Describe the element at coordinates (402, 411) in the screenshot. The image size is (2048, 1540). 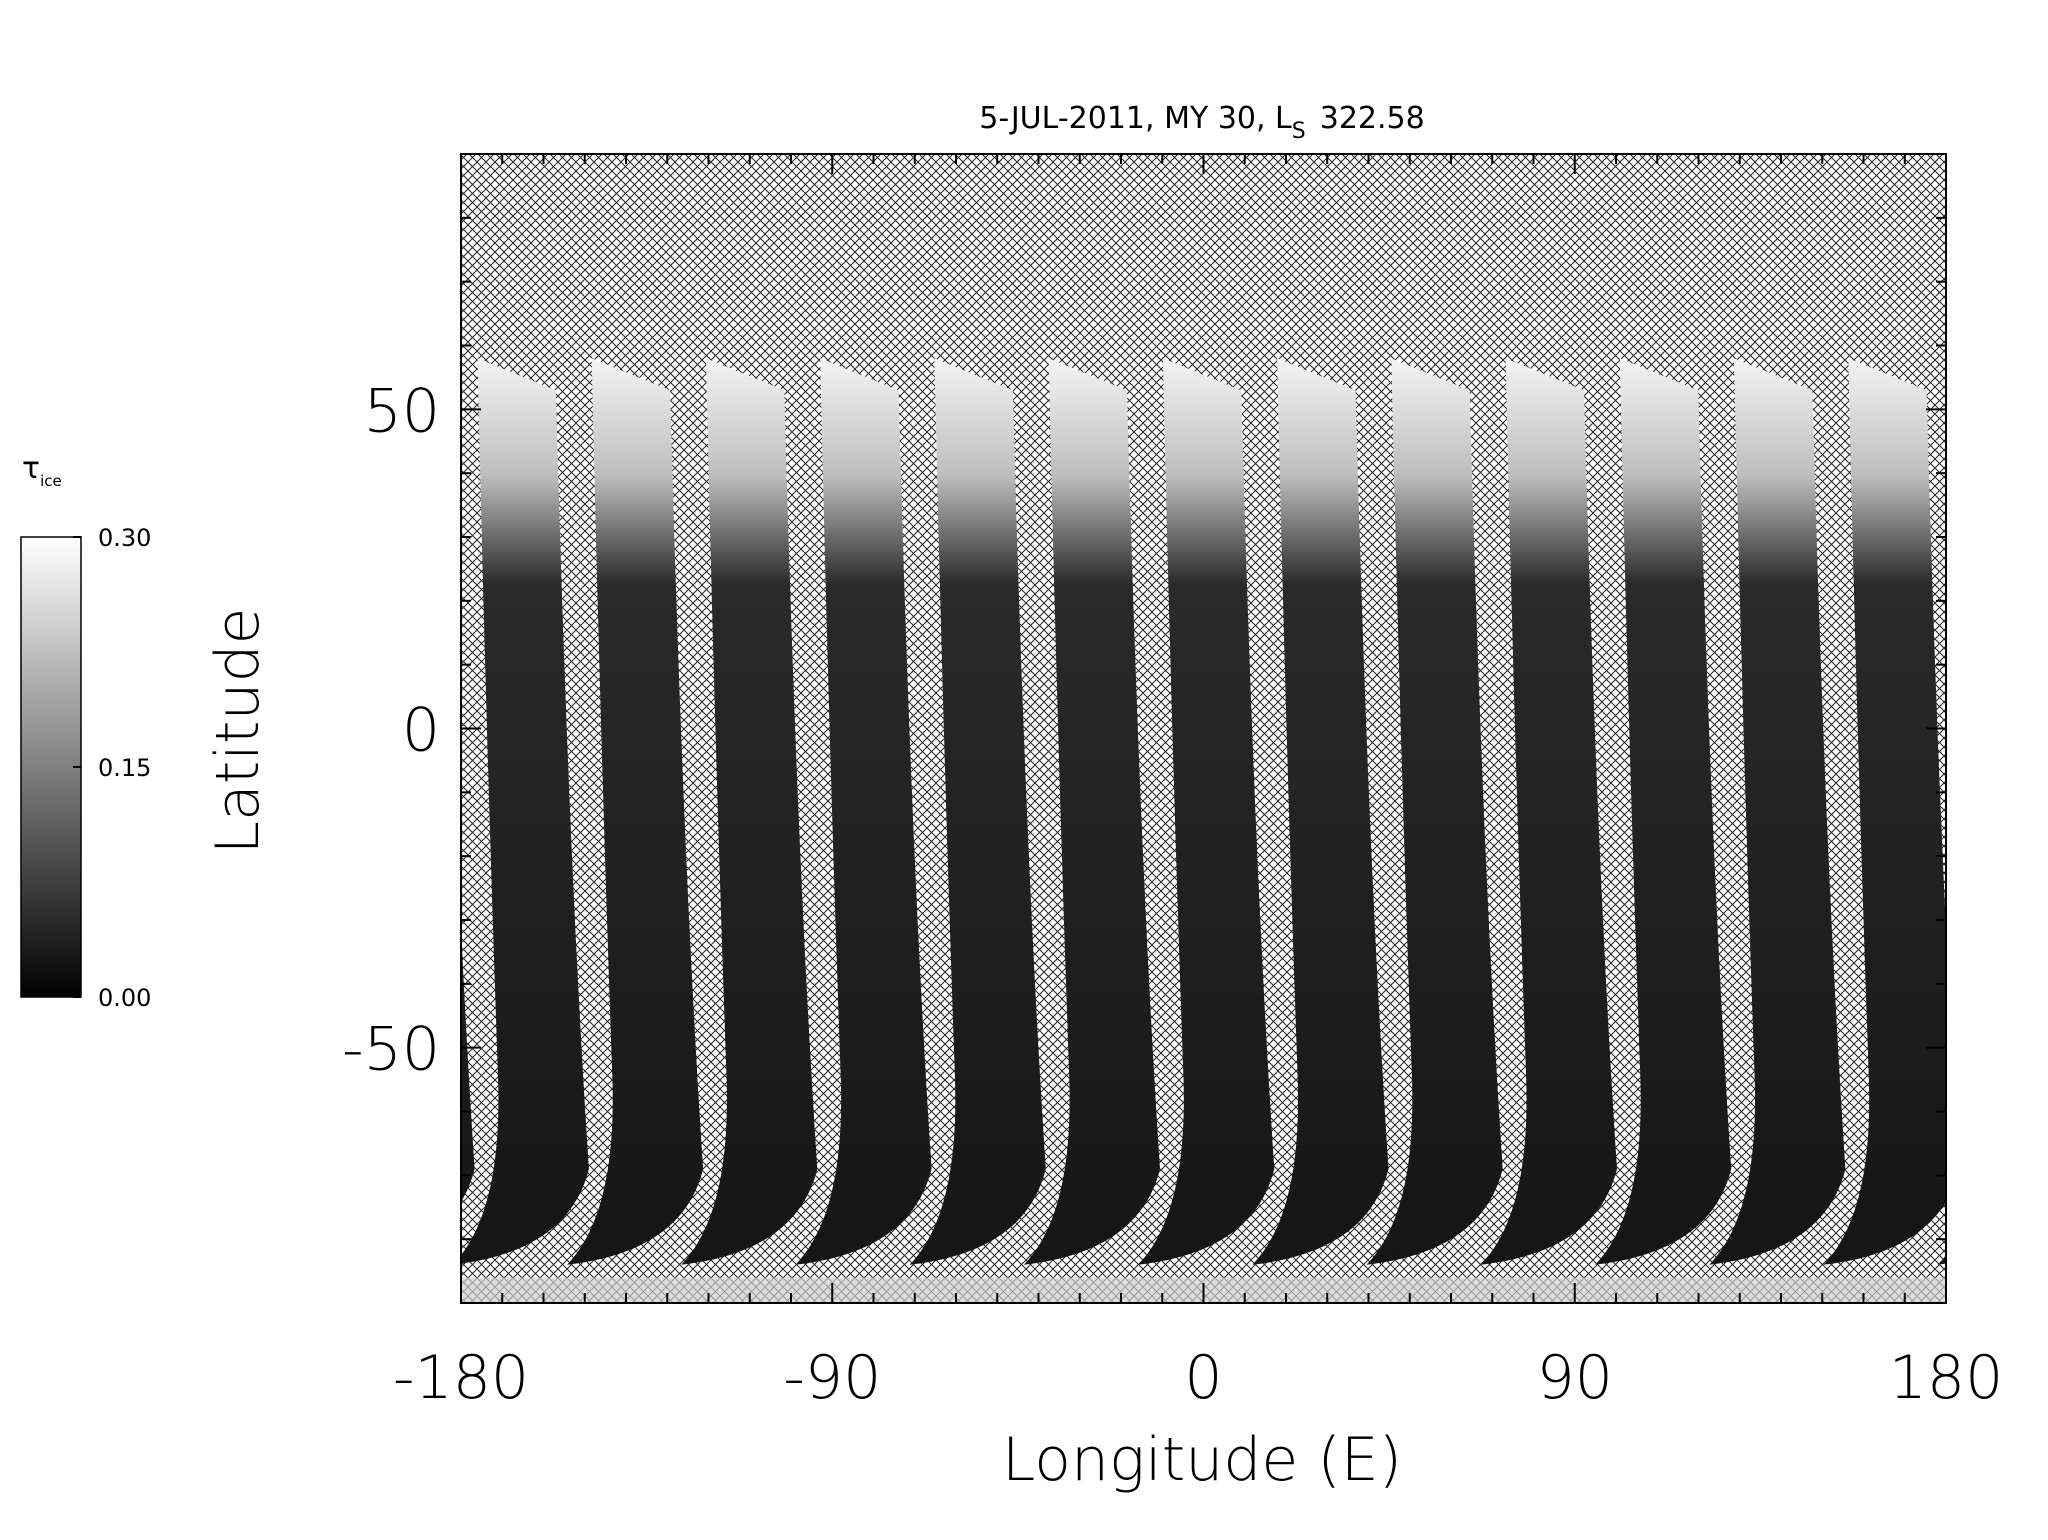
I see `y-tick-label: 50` at that location.